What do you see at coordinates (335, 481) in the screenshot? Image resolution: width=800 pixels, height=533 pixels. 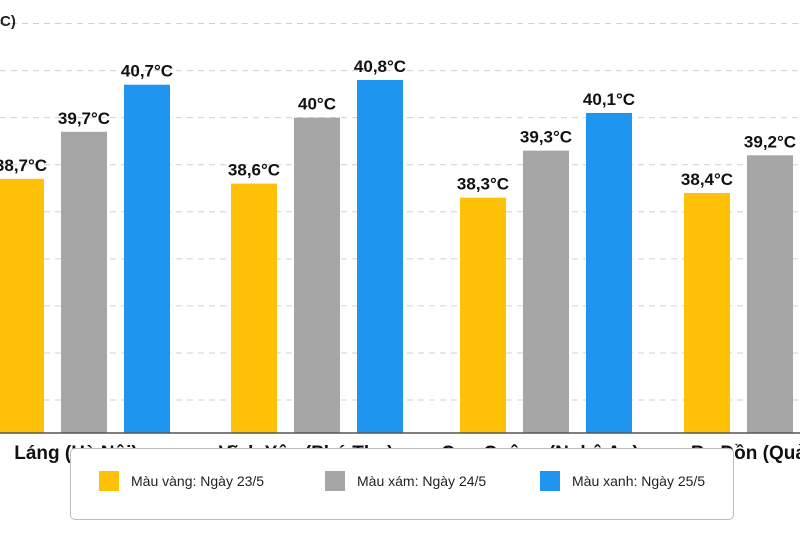 I see `legend-swatch-gray` at bounding box center [335, 481].